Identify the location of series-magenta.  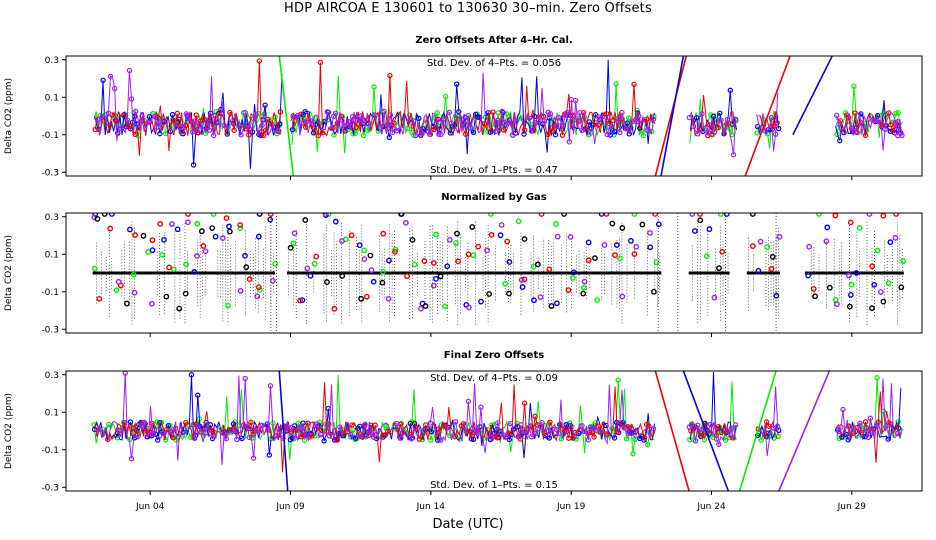
(500, 112).